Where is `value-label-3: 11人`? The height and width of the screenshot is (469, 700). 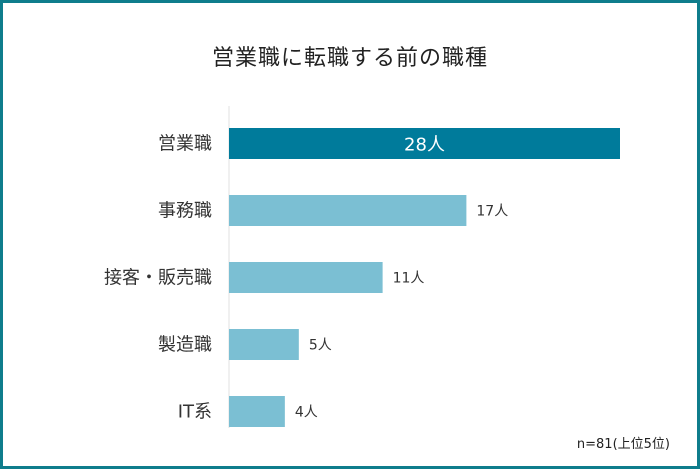
value-label-3: 11人 is located at coordinates (409, 279).